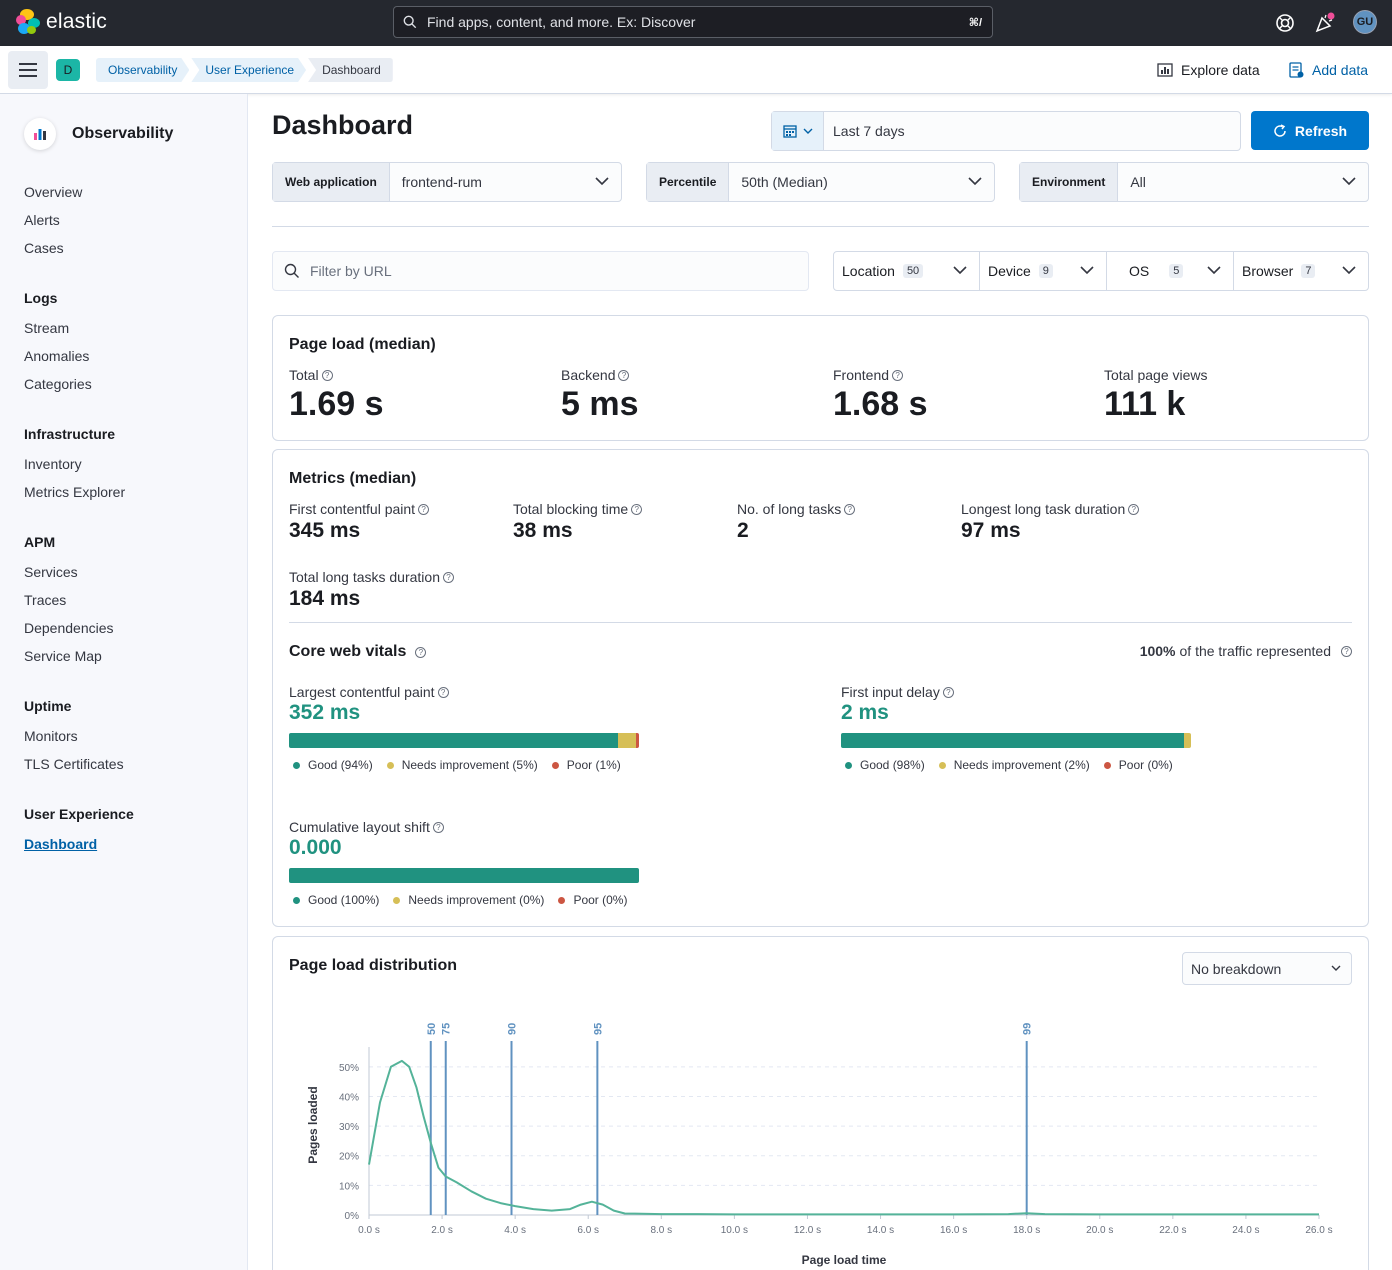 The height and width of the screenshot is (1270, 1392). What do you see at coordinates (45, 600) in the screenshot?
I see `nav-traces: Traces` at bounding box center [45, 600].